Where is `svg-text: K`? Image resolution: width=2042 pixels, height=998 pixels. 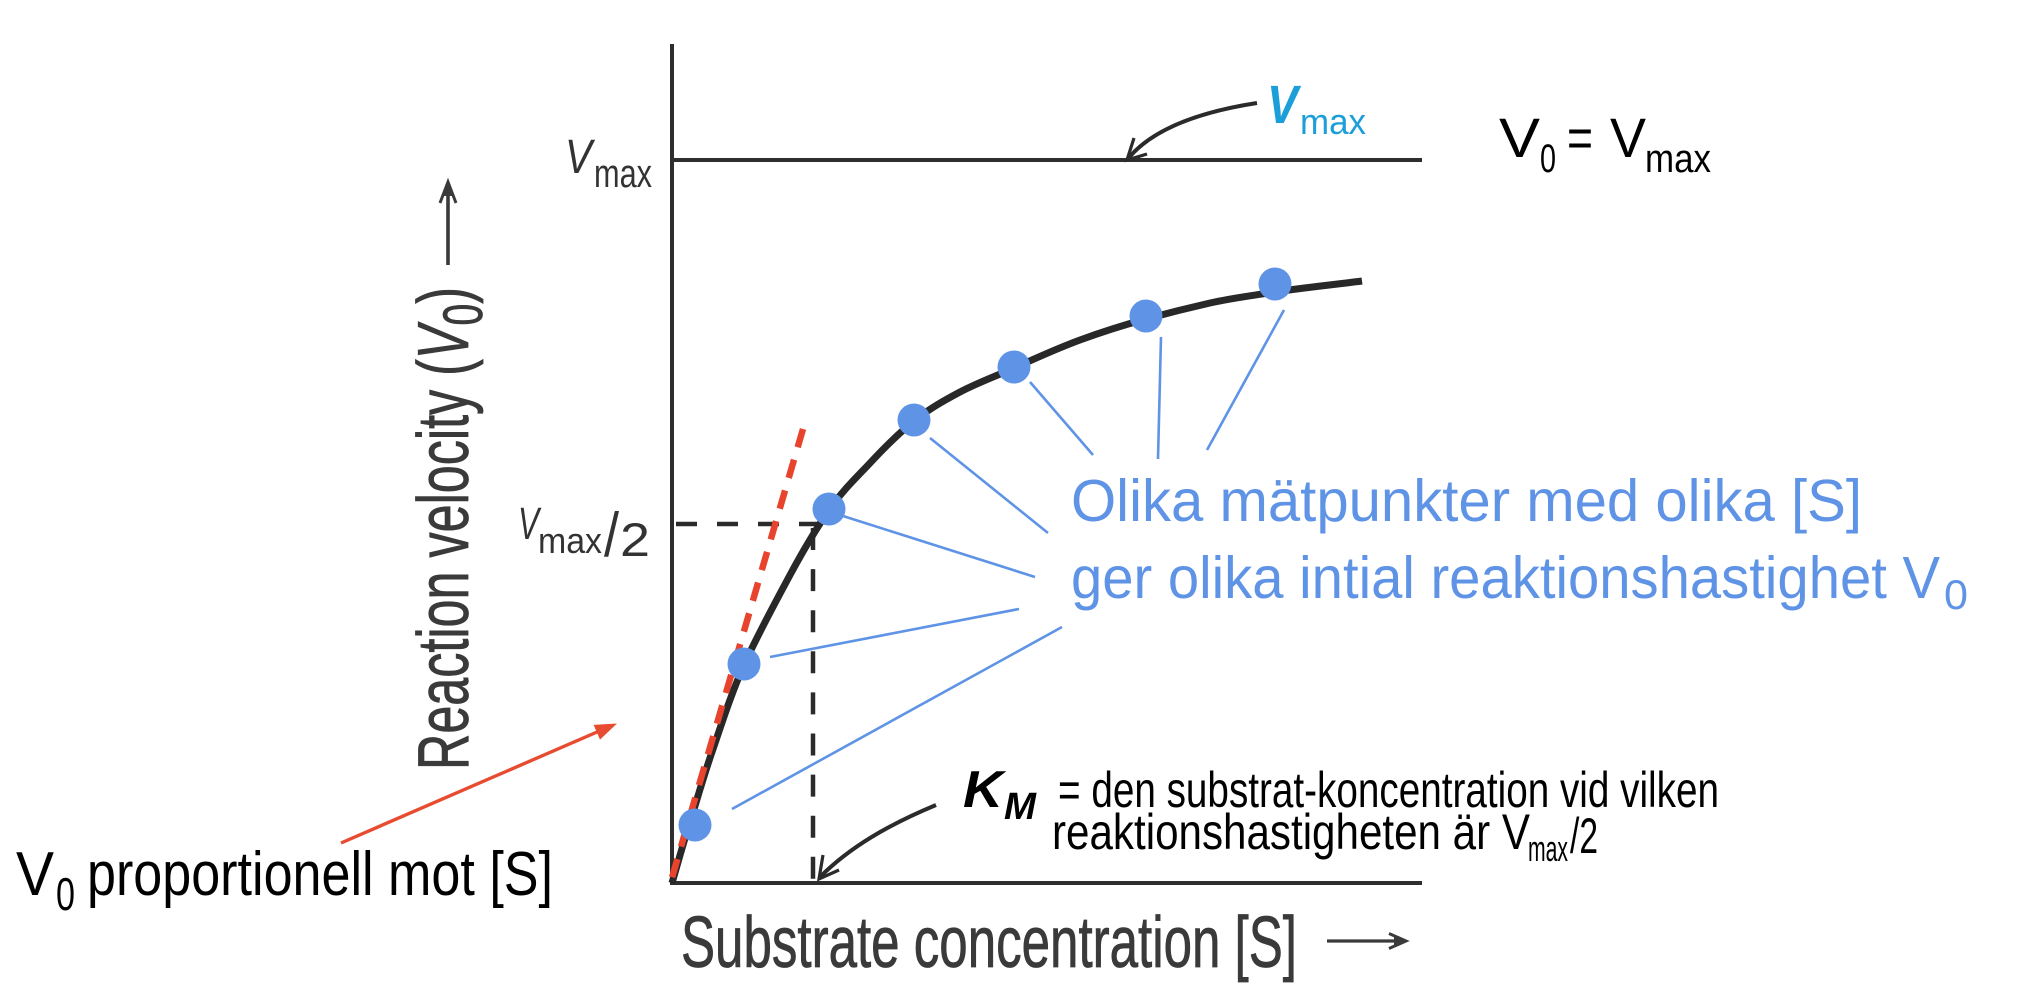 svg-text: K is located at coordinates (985, 790).